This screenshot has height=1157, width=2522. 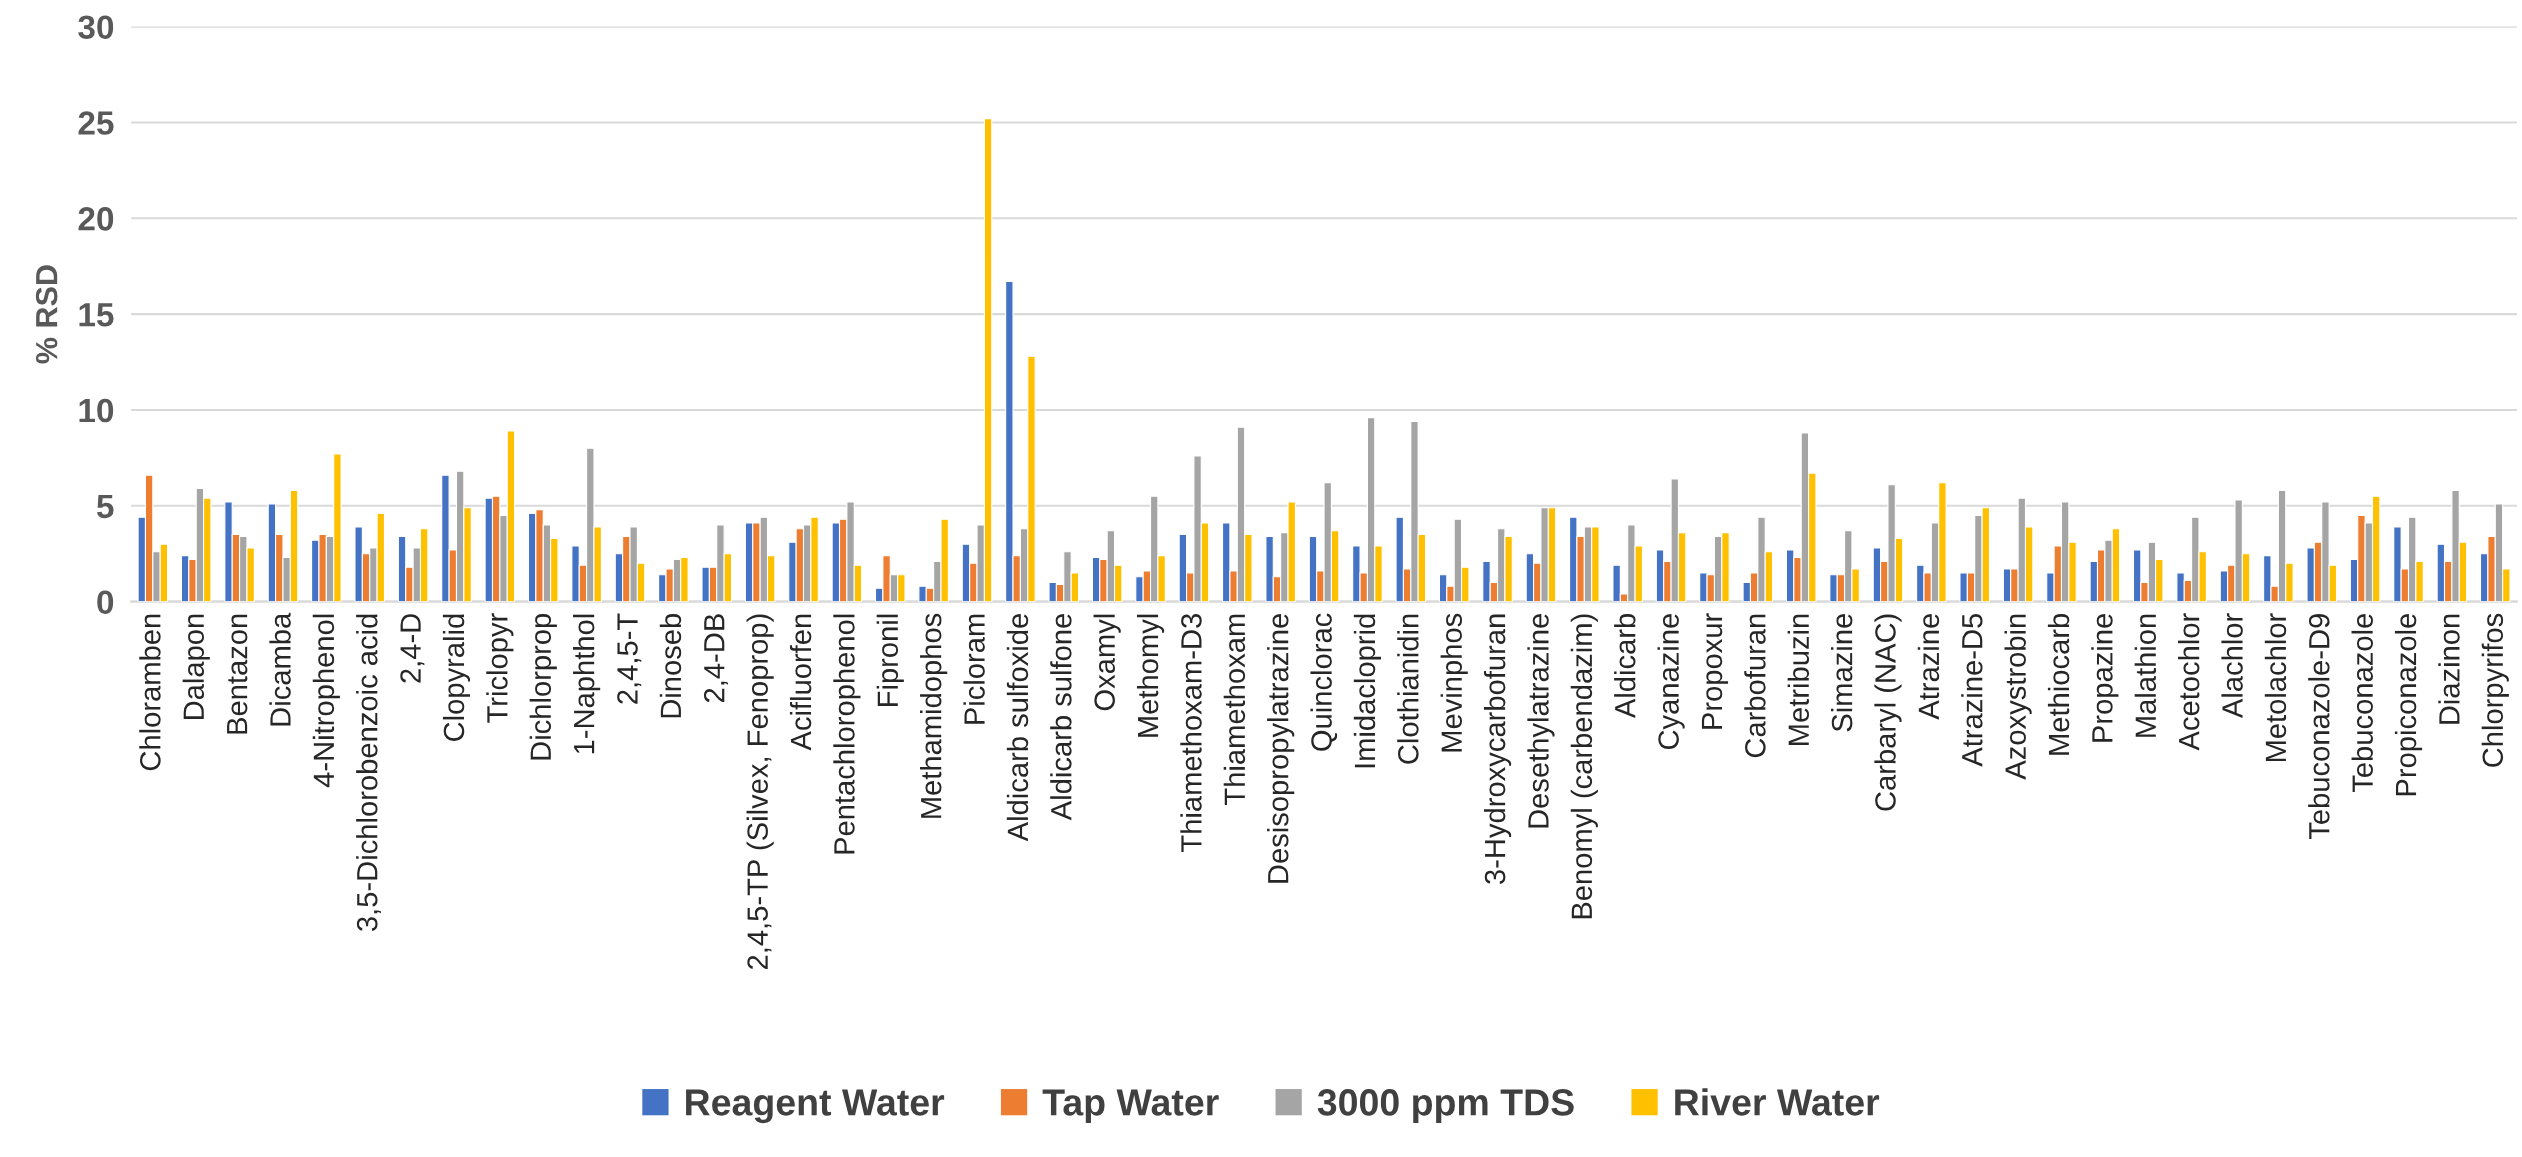 I want to click on x-tick-label: Chlorpyrifos, so click(x=2495, y=690).